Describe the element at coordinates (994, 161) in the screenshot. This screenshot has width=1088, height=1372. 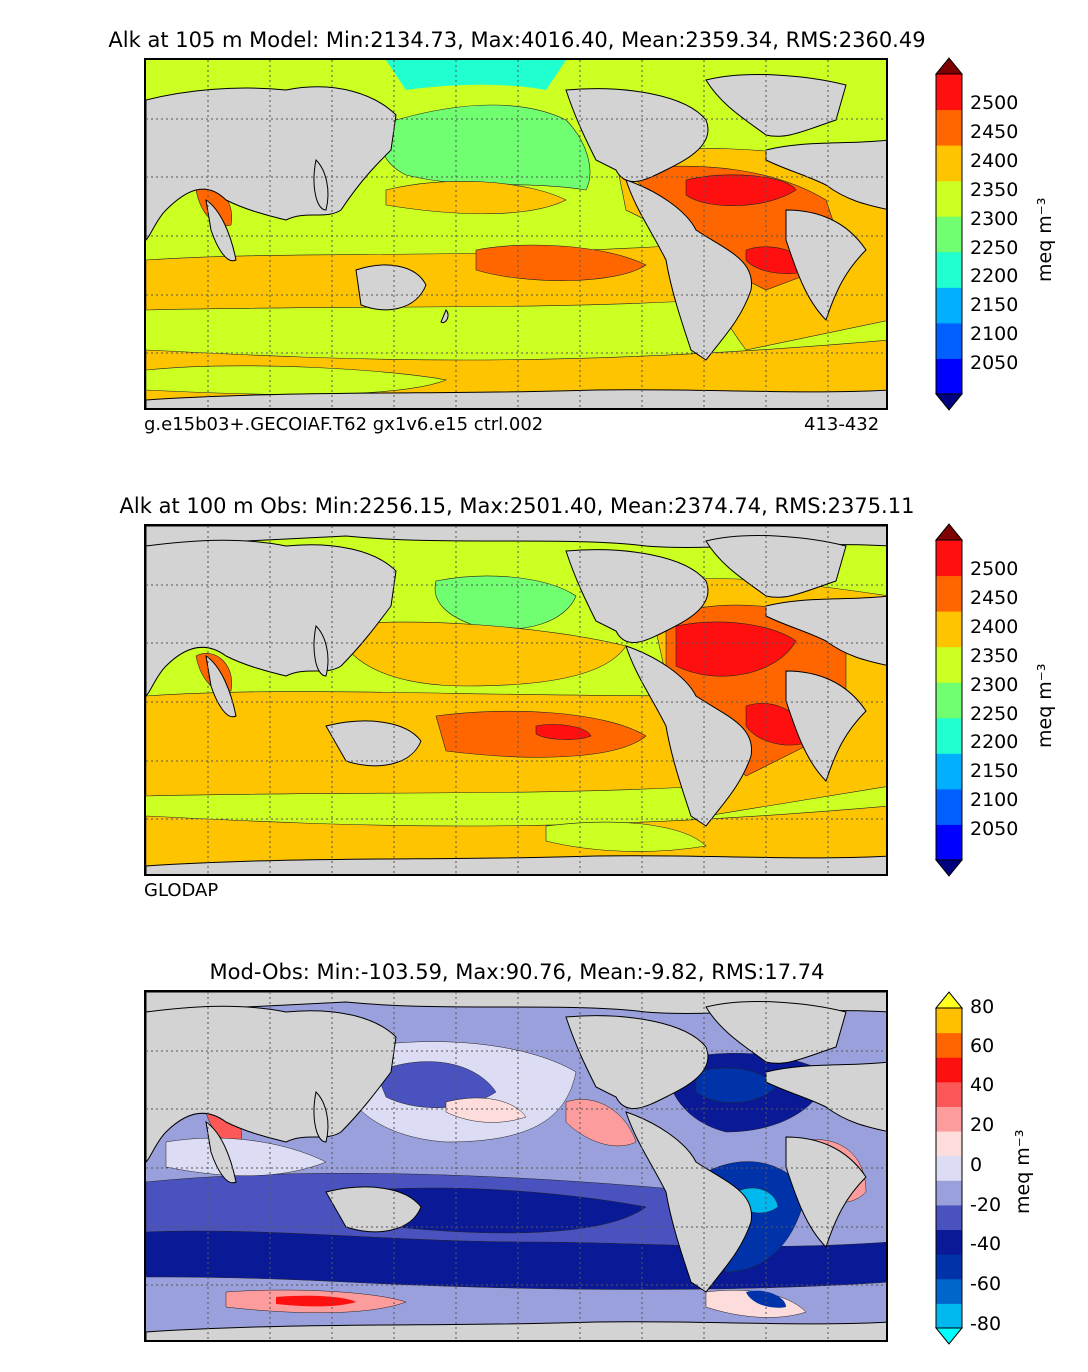
I see `panel1-tick: 2400` at that location.